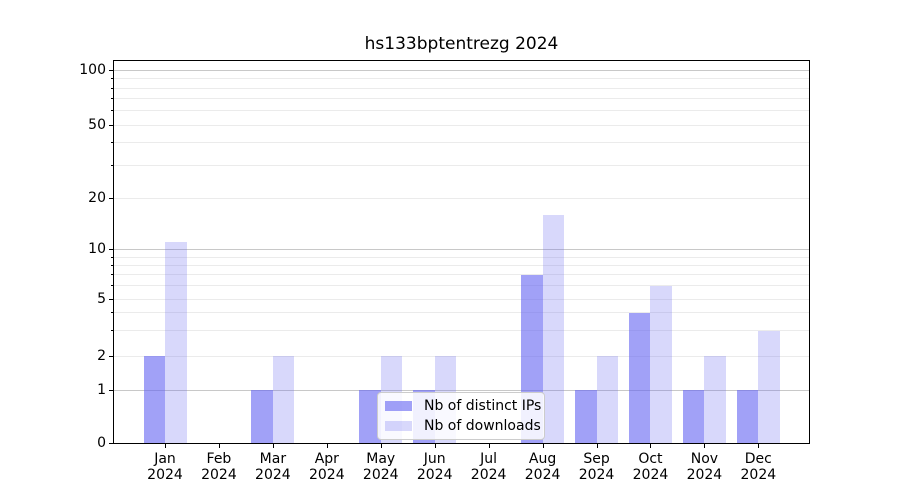 The width and height of the screenshot is (900, 500). Describe the element at coordinates (326, 467) in the screenshot. I see `x-tick-label: Apr 2024` at that location.